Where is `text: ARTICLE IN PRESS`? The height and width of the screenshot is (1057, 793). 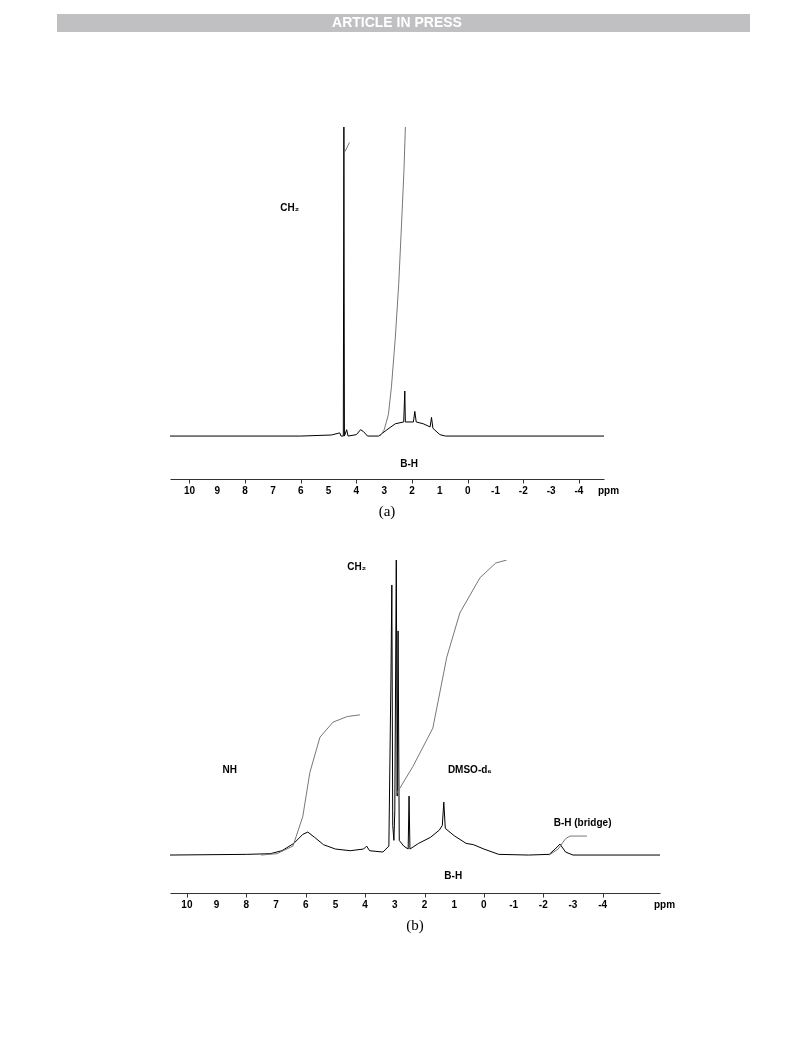 text: ARTICLE IN PRESS is located at coordinates (397, 22).